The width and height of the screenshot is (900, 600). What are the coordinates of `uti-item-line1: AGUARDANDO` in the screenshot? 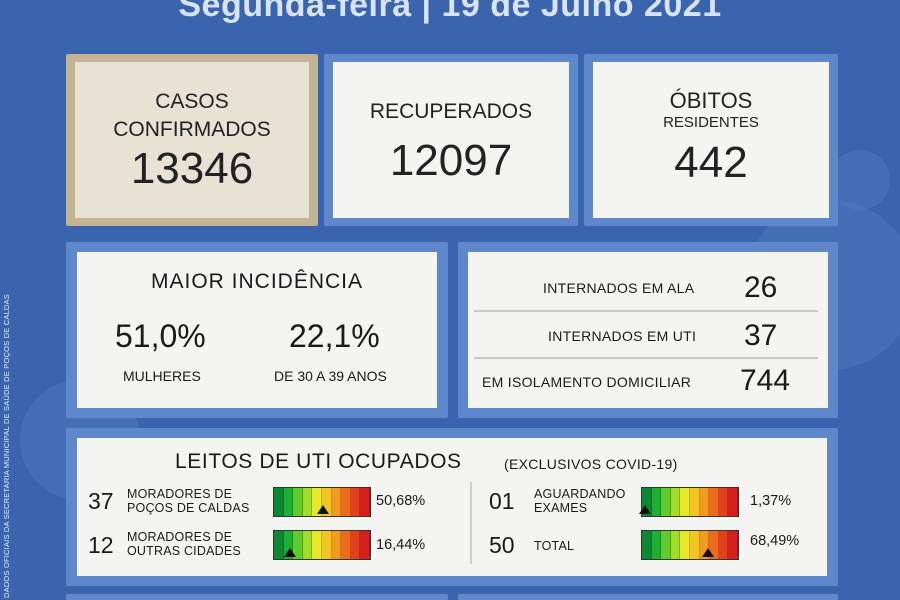 It's located at (580, 494).